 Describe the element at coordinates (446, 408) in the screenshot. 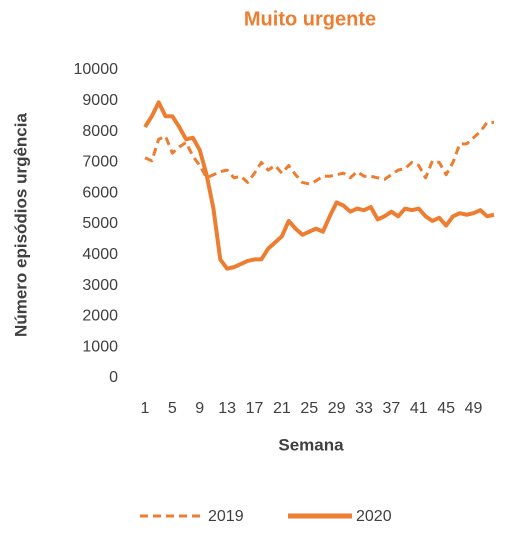

I see `x-tick-label: 45` at that location.